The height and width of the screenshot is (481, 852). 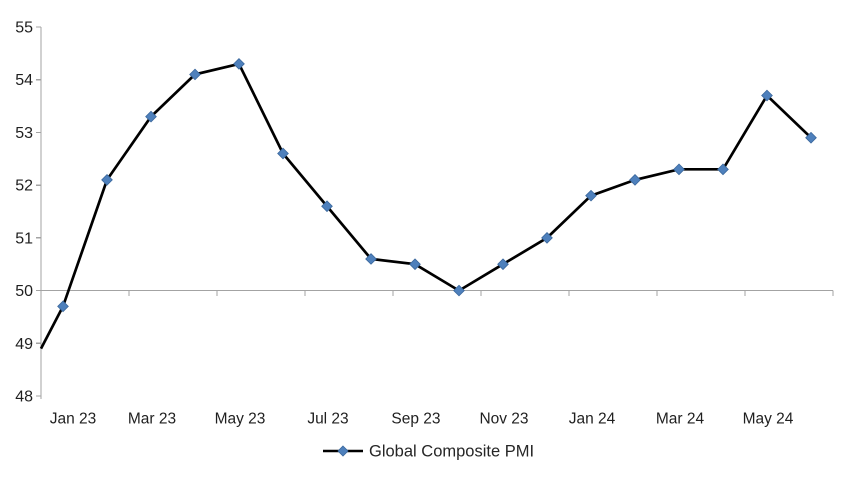 What do you see at coordinates (451, 452) in the screenshot?
I see `legend-label: Global Composite PMI` at bounding box center [451, 452].